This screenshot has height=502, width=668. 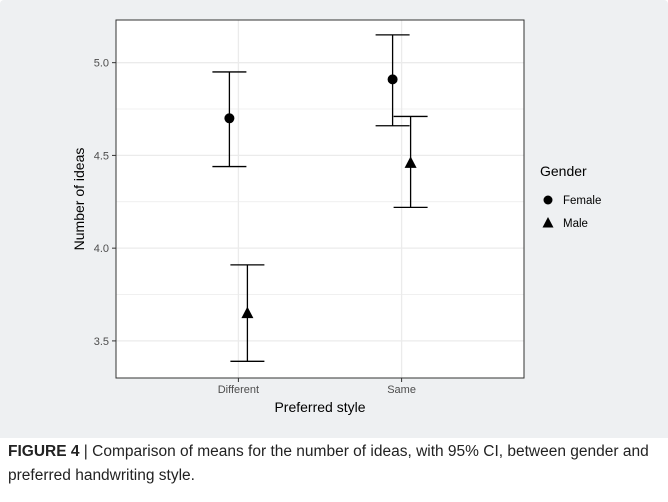 What do you see at coordinates (79, 199) in the screenshot?
I see `y-axis-title: Number of ideas` at bounding box center [79, 199].